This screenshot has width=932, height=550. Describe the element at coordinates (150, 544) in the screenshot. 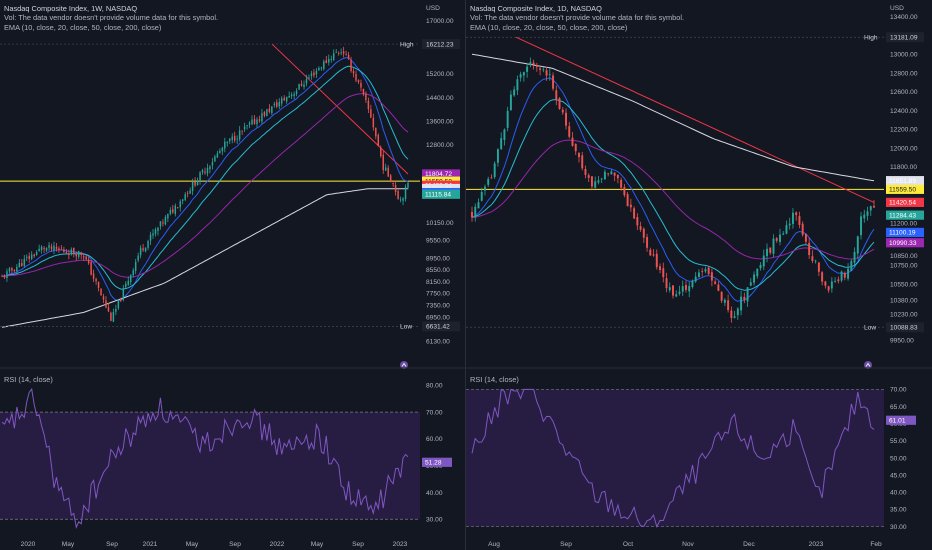

I see `x-tick-label: 2021` at that location.